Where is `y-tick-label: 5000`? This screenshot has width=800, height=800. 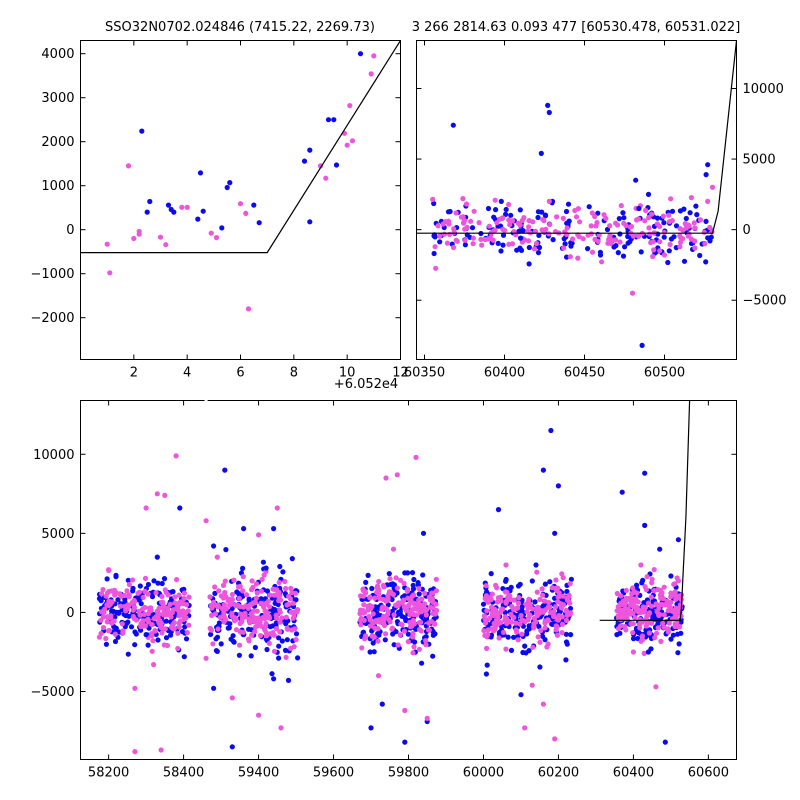
y-tick-label: 5000 is located at coordinates (57, 534).